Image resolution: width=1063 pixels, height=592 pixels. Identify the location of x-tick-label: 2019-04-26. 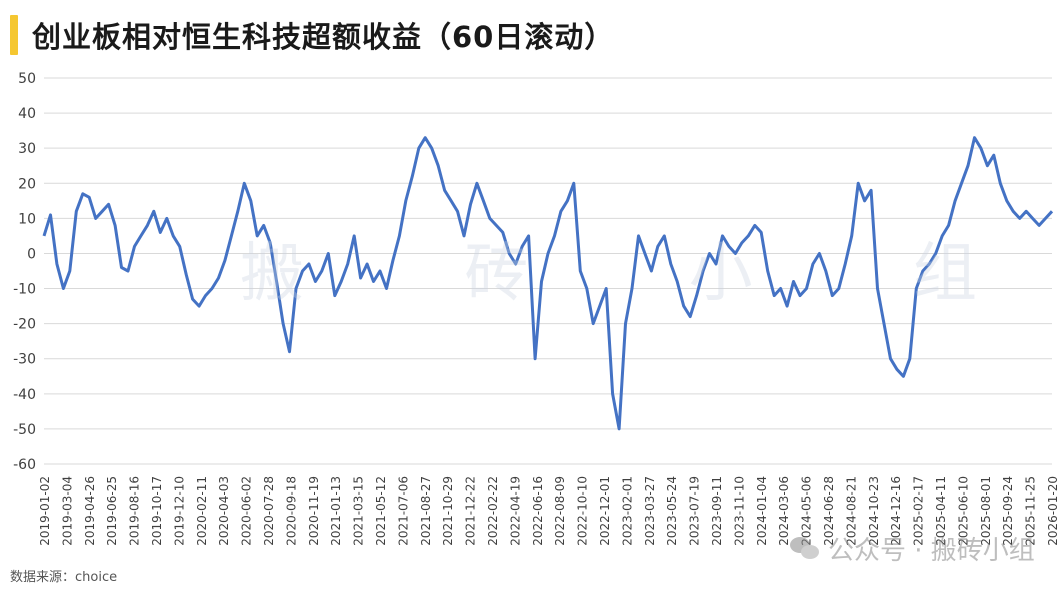
(90, 511).